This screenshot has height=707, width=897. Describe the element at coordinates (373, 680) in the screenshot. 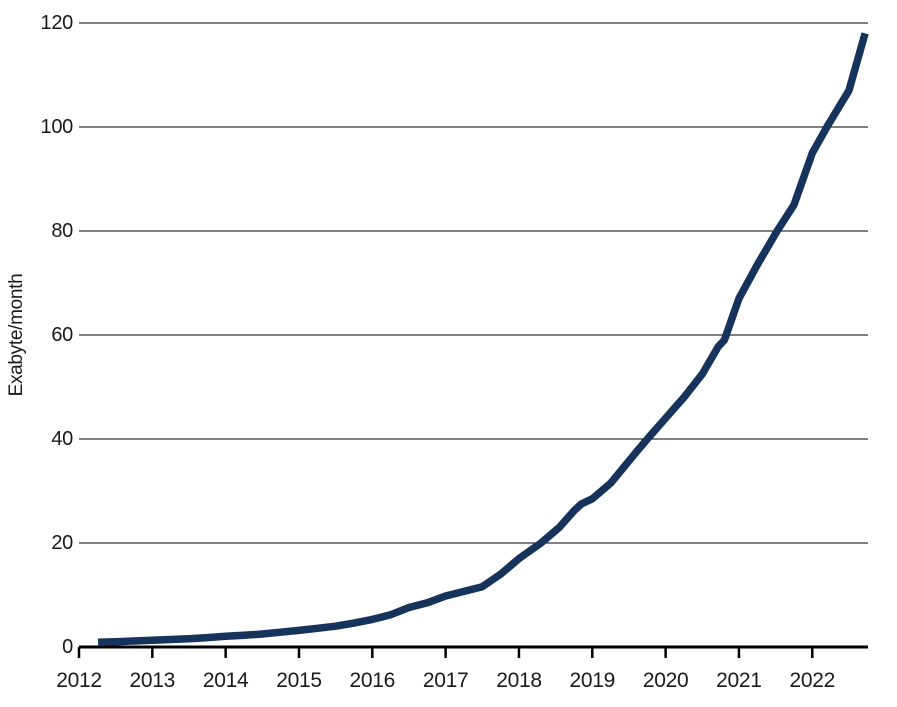

I see `x-tick-label: 2016` at that location.